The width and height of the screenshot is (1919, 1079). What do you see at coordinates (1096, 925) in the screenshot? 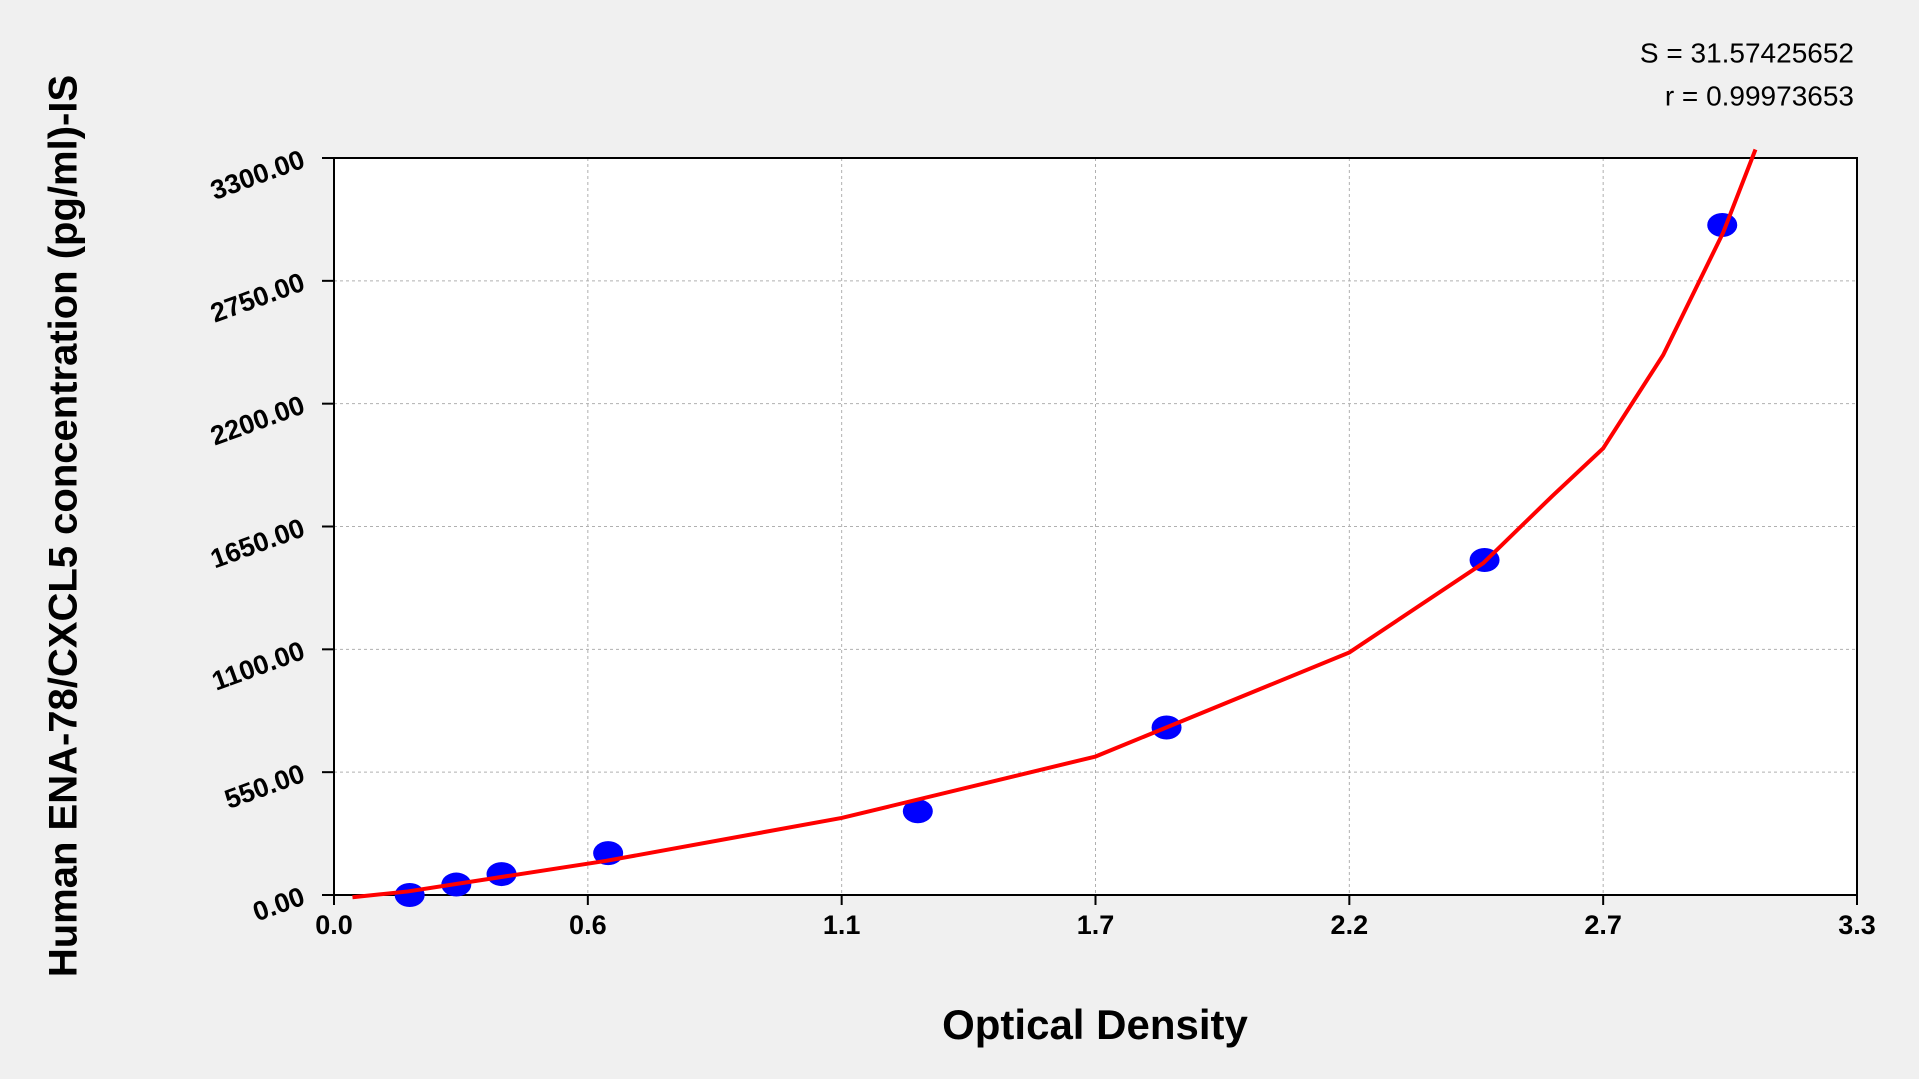
I see `x-tick-label: 1.7` at bounding box center [1096, 925].